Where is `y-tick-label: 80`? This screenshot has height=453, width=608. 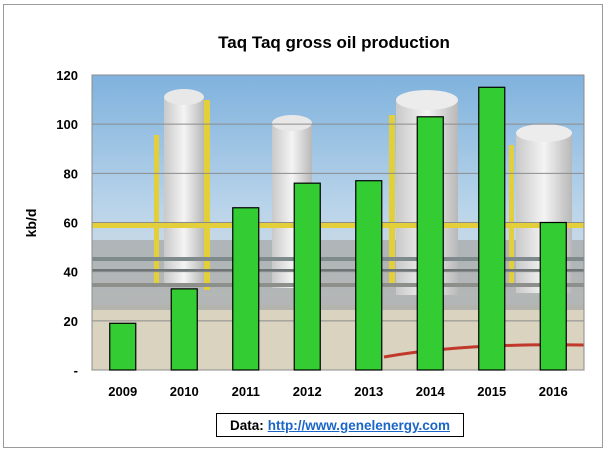
y-tick-label: 80 is located at coordinates (71, 173).